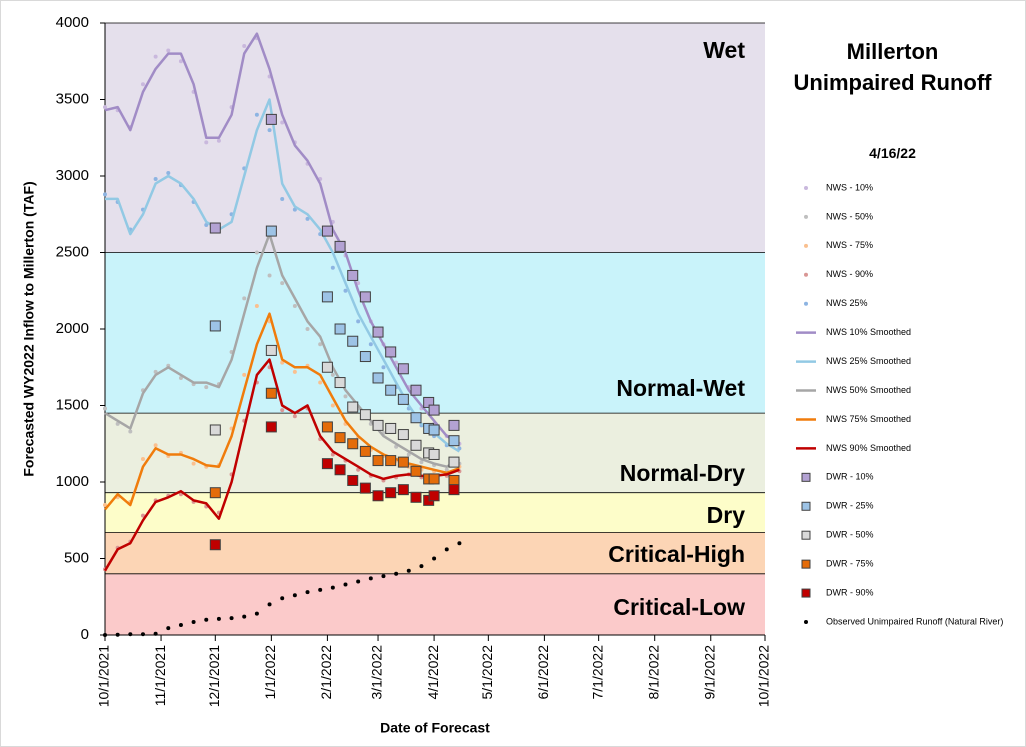 The width and height of the screenshot is (1026, 747). What do you see at coordinates (849, 274) in the screenshot?
I see `legend-label: NWS - 90%` at bounding box center [849, 274].